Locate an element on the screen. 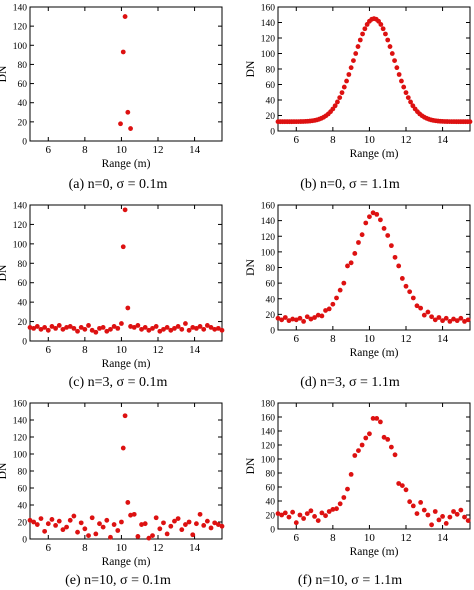  x-tick-label: 14 is located at coordinates (195, 150).